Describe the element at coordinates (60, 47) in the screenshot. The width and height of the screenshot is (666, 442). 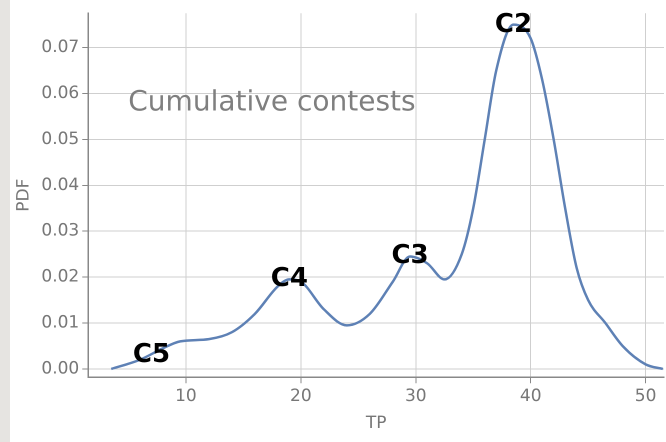
I see `y-tick-label: 0.07` at that location.